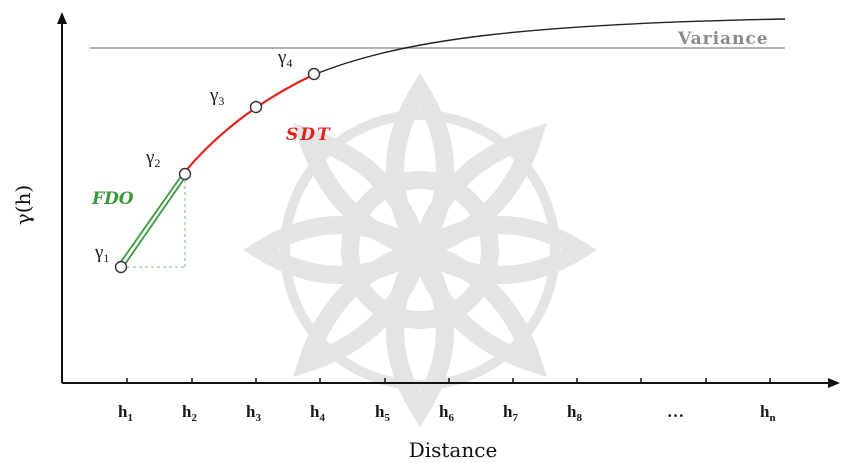  I want to click on x-axis-arrow, so click(834, 383).